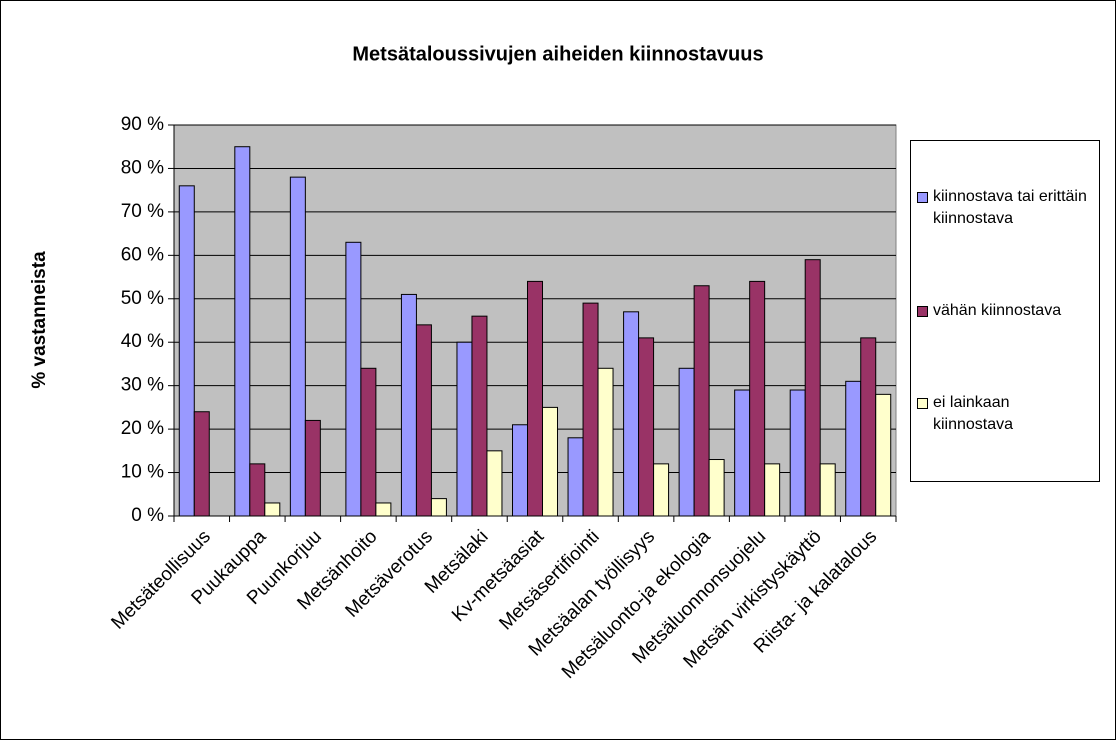 The image size is (1116, 740). Describe the element at coordinates (39, 320) in the screenshot. I see `y-axis-label: % vastanneista` at that location.